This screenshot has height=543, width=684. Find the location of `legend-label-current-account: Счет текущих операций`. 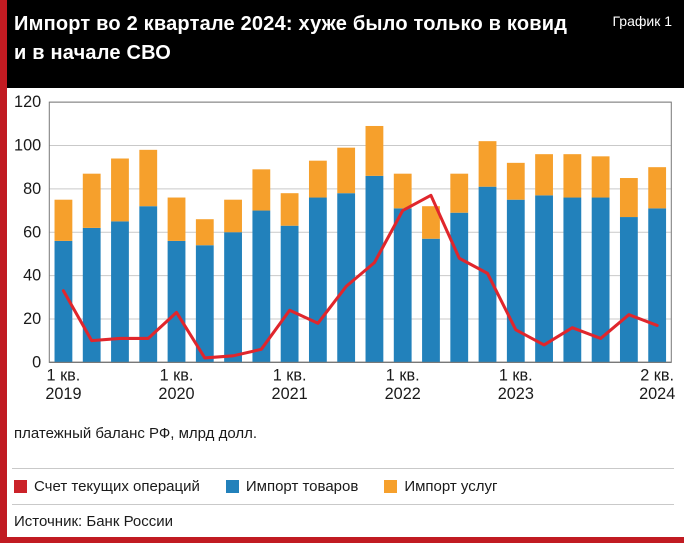

legend-label-current-account: Счет текущих операций is located at coordinates (117, 486).